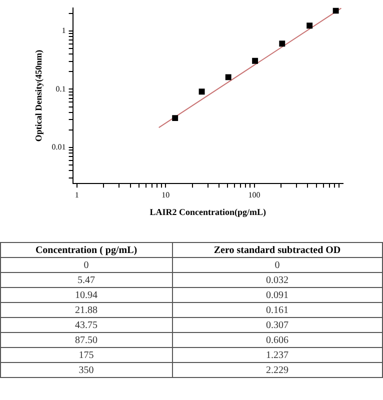  I want to click on x-axis-title: LAIR2 Concentration(pg/mL), so click(208, 211).